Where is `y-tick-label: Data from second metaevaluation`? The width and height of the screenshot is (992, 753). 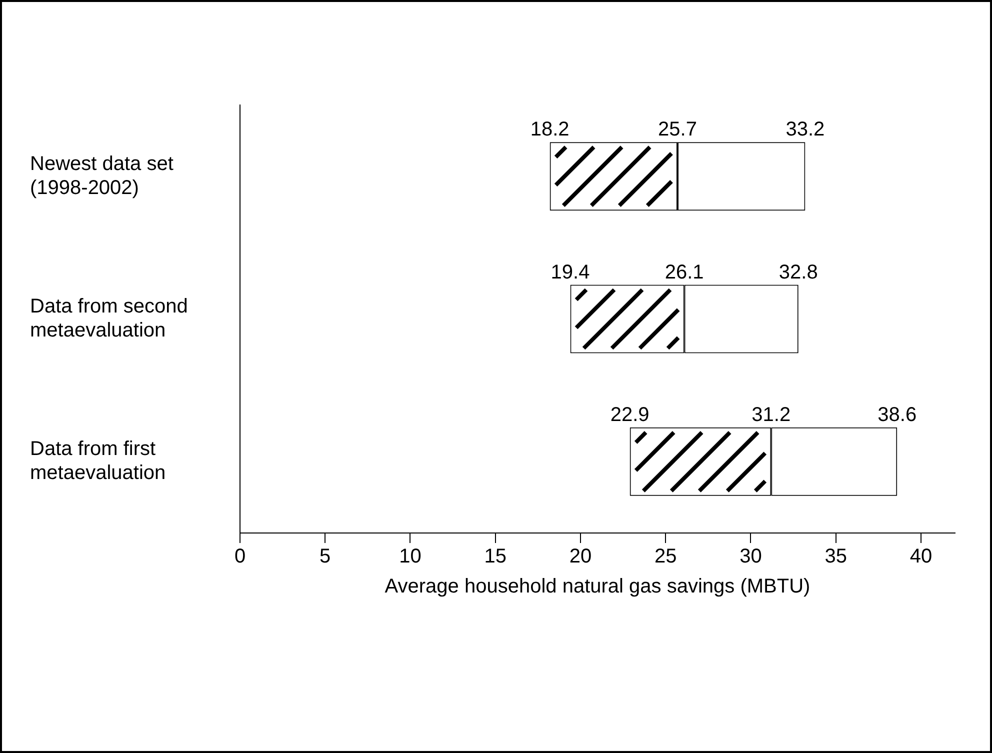 y-tick-label: Data from second metaevaluation is located at coordinates (109, 319).